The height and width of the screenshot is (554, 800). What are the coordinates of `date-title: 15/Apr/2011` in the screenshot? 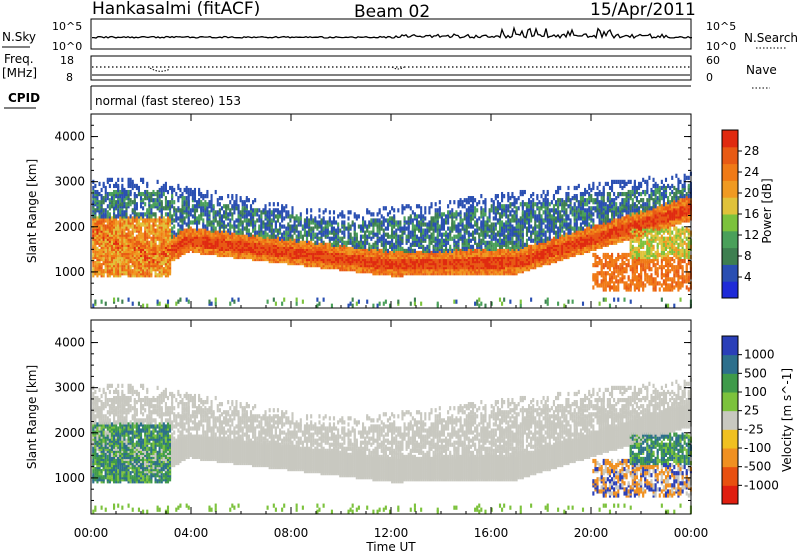 It's located at (643, 10).